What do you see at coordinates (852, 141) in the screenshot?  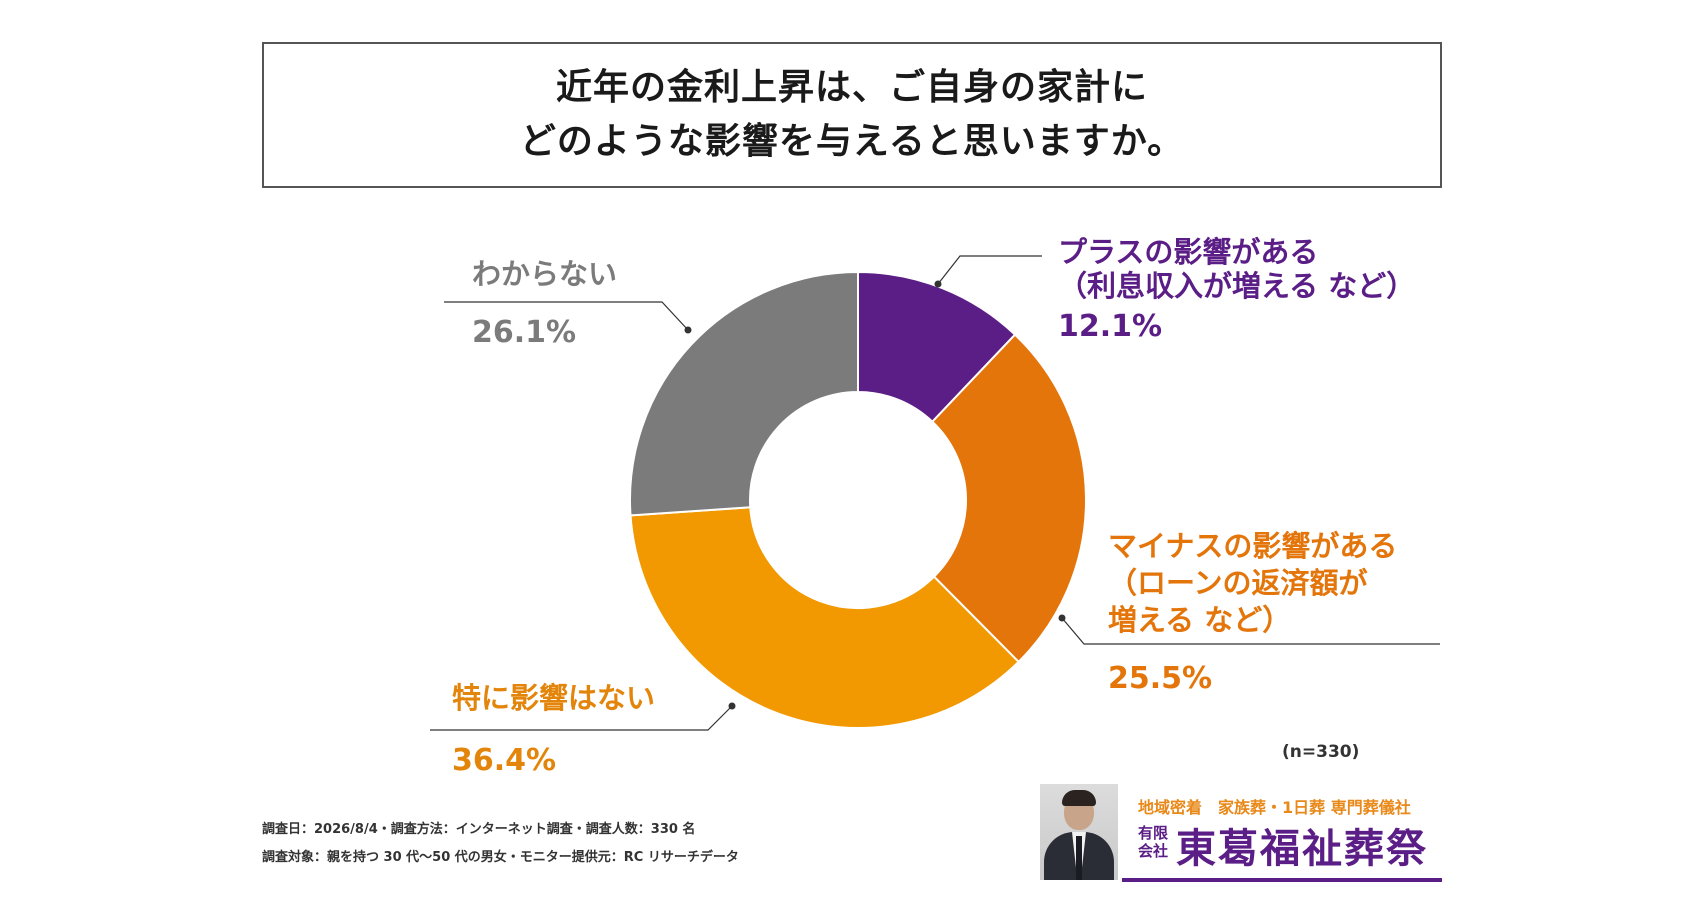 I see `question-title-line-2: どのような影響を与えると思いますか。` at bounding box center [852, 141].